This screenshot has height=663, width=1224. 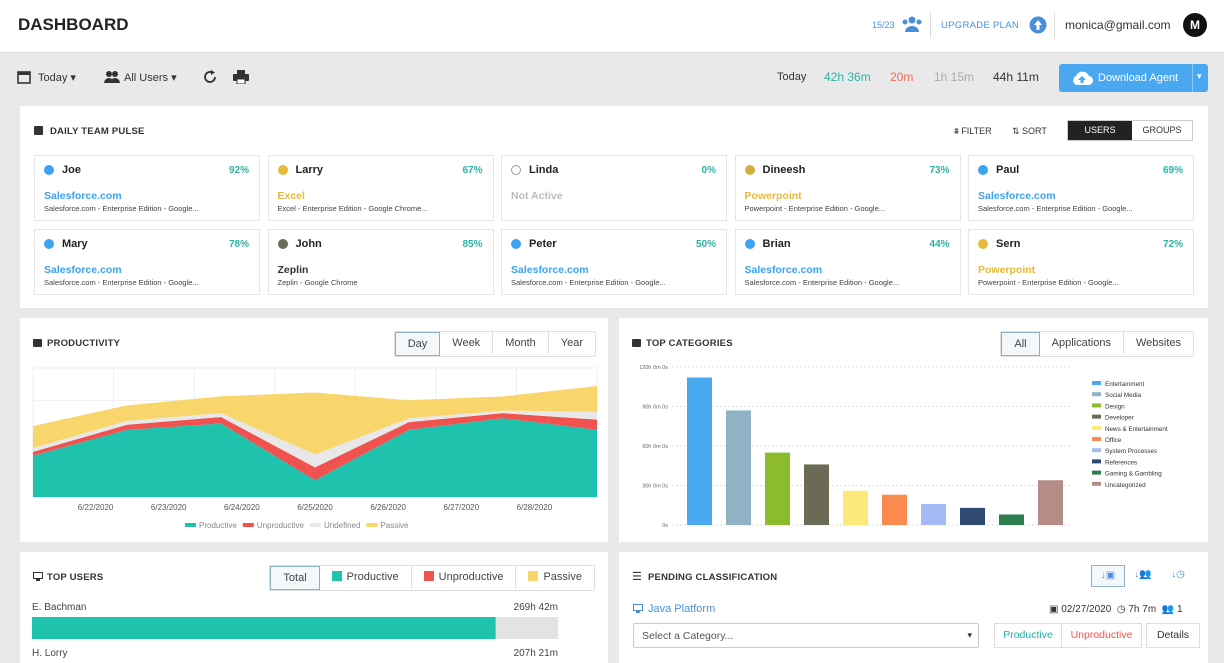 What do you see at coordinates (543, 244) in the screenshot?
I see `user-name: Peter` at bounding box center [543, 244].